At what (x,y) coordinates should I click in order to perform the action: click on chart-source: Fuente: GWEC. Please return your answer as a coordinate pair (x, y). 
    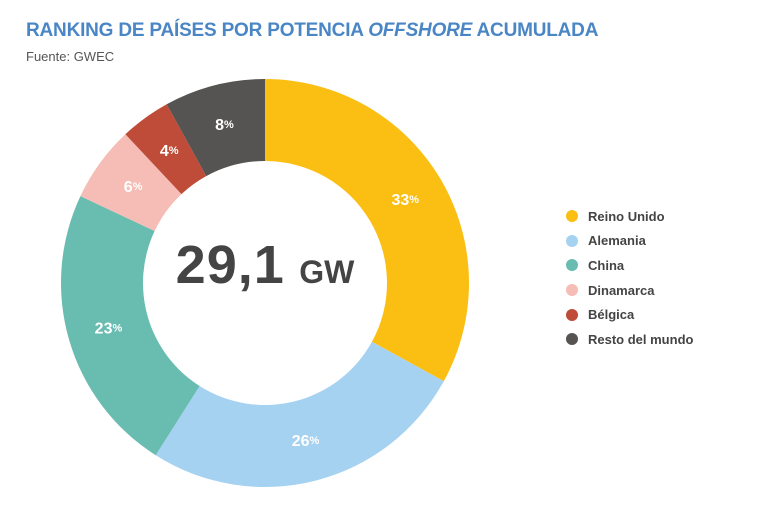
    Looking at the image, I should click on (70, 56).